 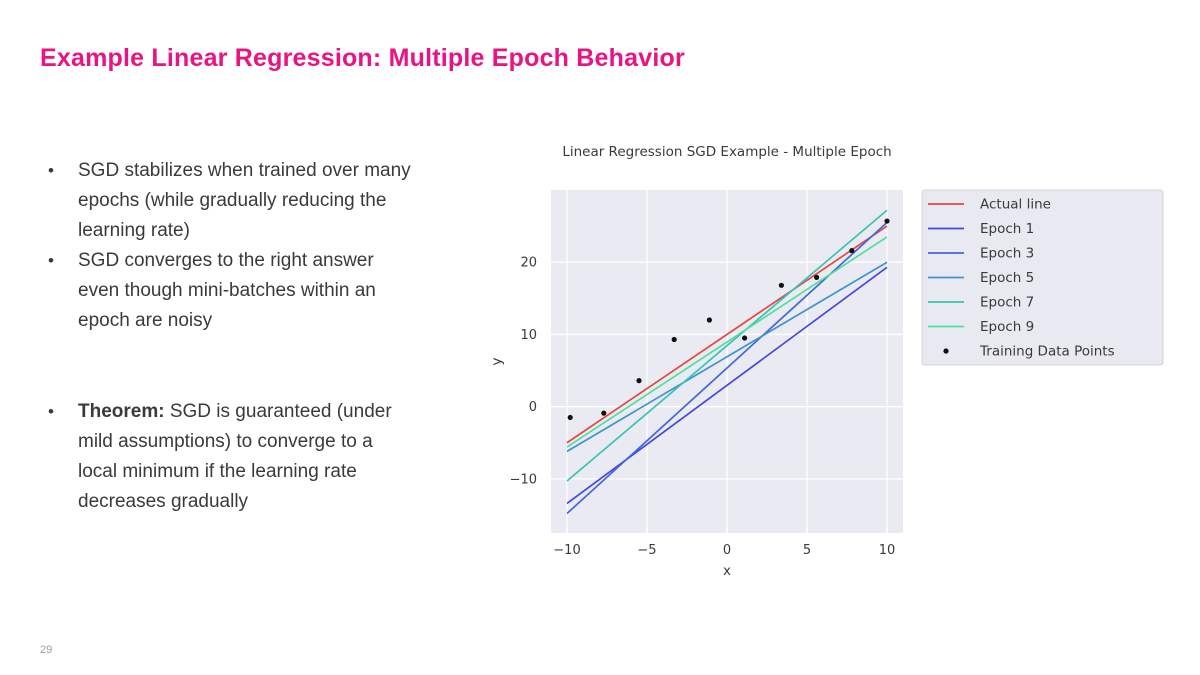 What do you see at coordinates (533, 407) in the screenshot?
I see `y-tick-label: 0` at bounding box center [533, 407].